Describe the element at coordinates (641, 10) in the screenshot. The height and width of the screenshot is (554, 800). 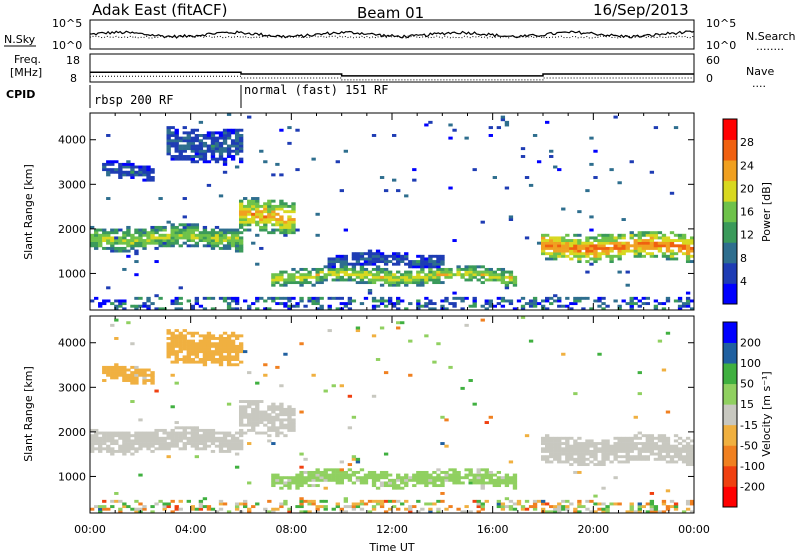
I see `date-label: 16/Sep/2013` at that location.